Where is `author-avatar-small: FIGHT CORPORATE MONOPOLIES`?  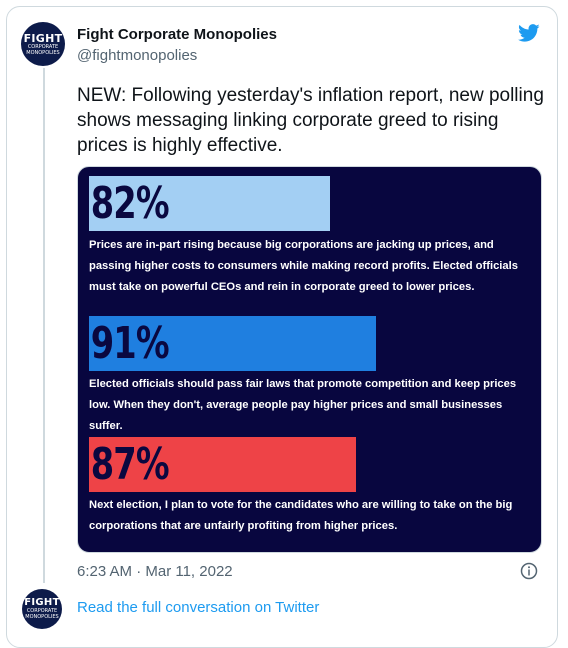 author-avatar-small: FIGHT CORPORATE MONOPOLIES is located at coordinates (42, 609).